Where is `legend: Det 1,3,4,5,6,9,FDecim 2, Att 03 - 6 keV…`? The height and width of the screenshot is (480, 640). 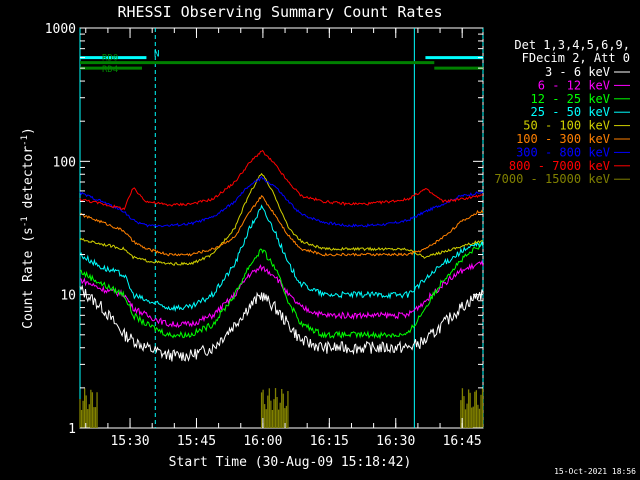
legend: Det 1,3,4,5,6,9,FDecim 2, Att 03 - 6 keV… is located at coordinates (562, 112).